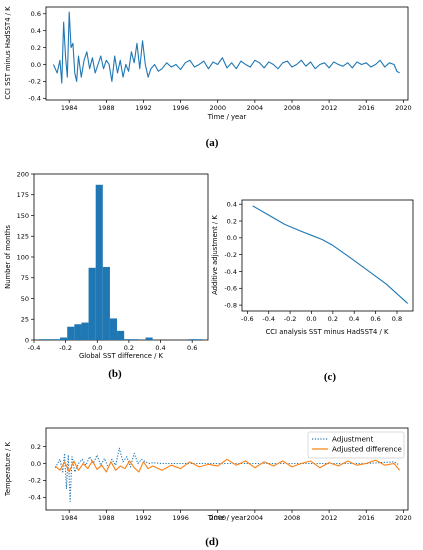 This screenshot has height=550, width=423. I want to click on panel-c-x-tick-label: 0.8, so click(397, 319).